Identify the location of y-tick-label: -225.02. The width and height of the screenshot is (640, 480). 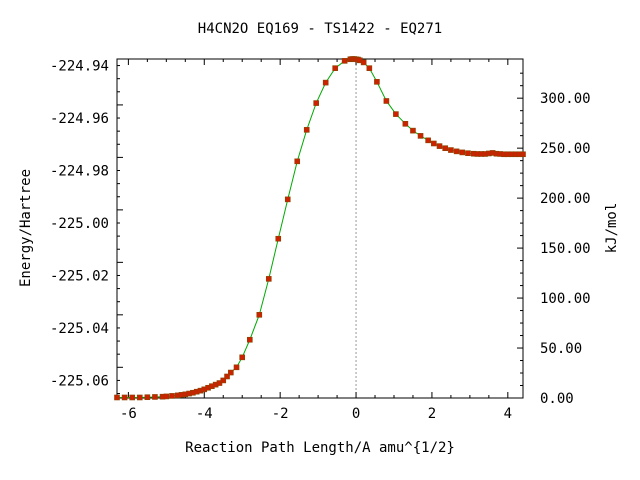
(79, 276).